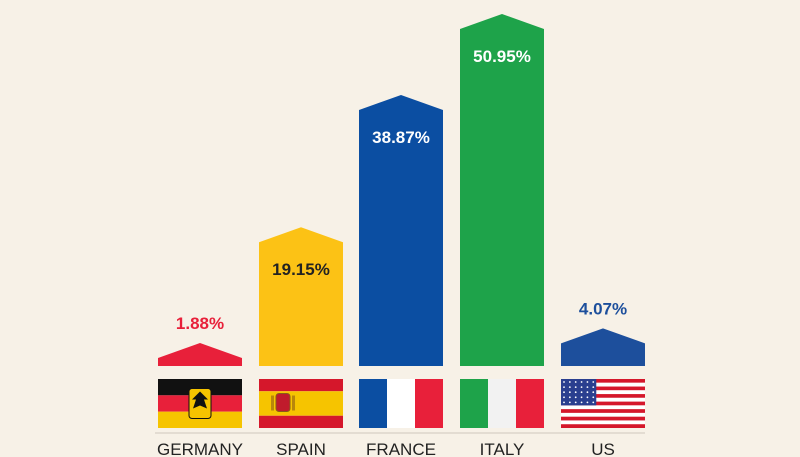 The height and width of the screenshot is (457, 800). Describe the element at coordinates (603, 448) in the screenshot. I see `category-label-us: US` at that location.